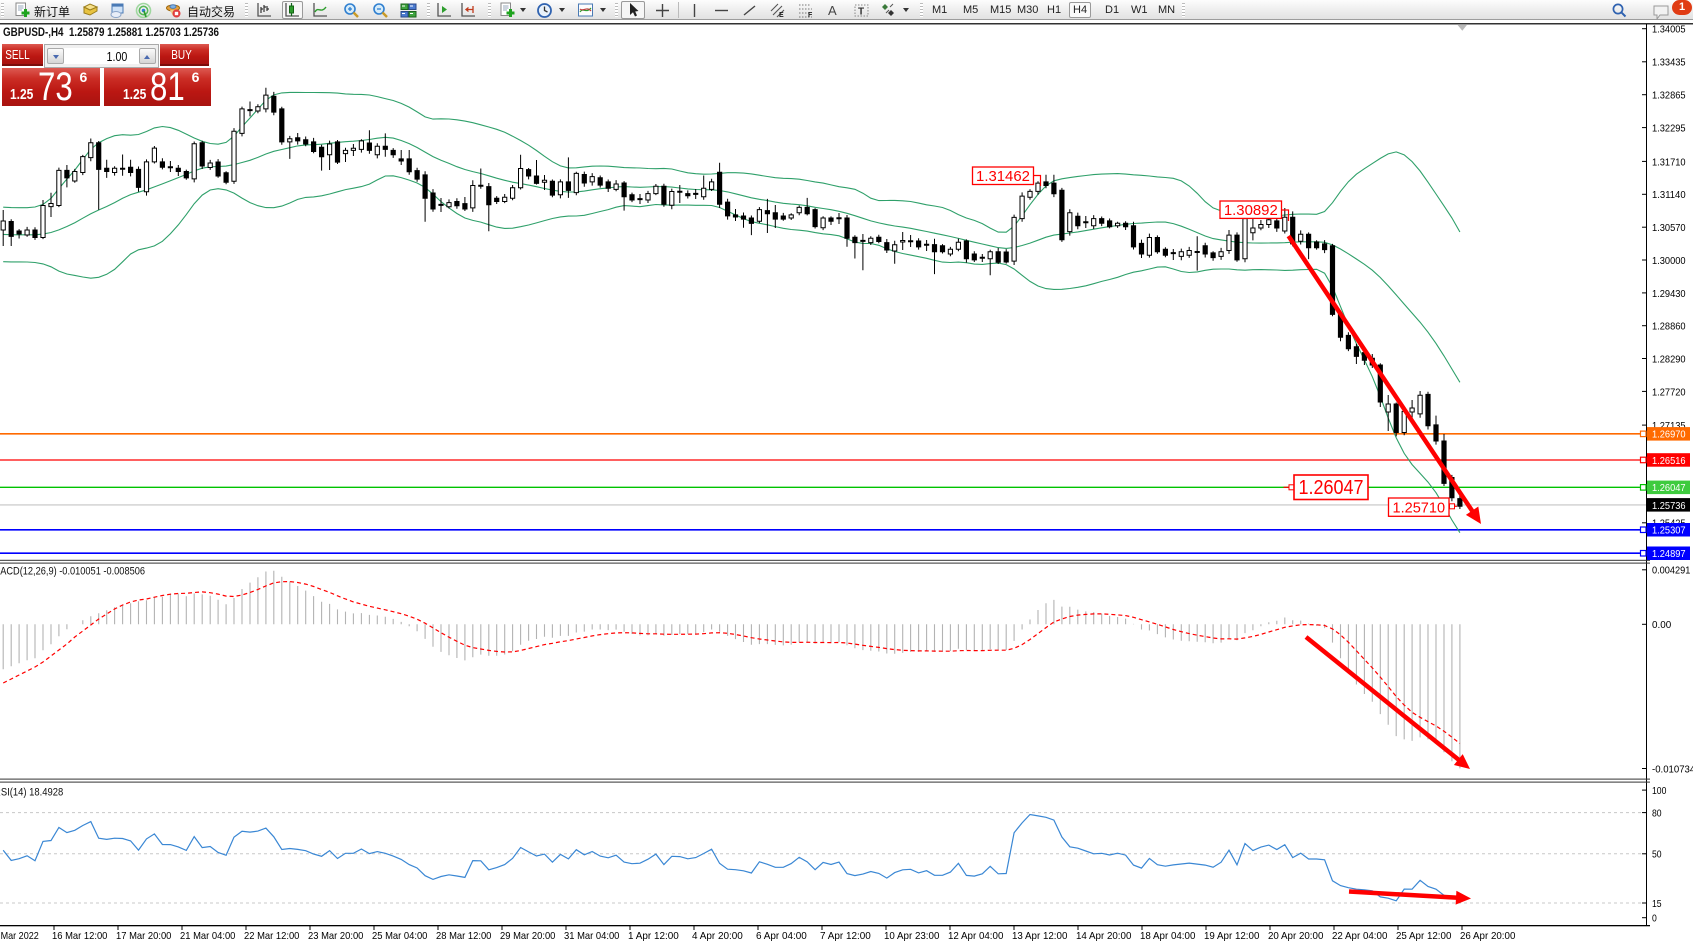 The height and width of the screenshot is (944, 1693). I want to click on svg-text: 1.25307, so click(1669, 531).